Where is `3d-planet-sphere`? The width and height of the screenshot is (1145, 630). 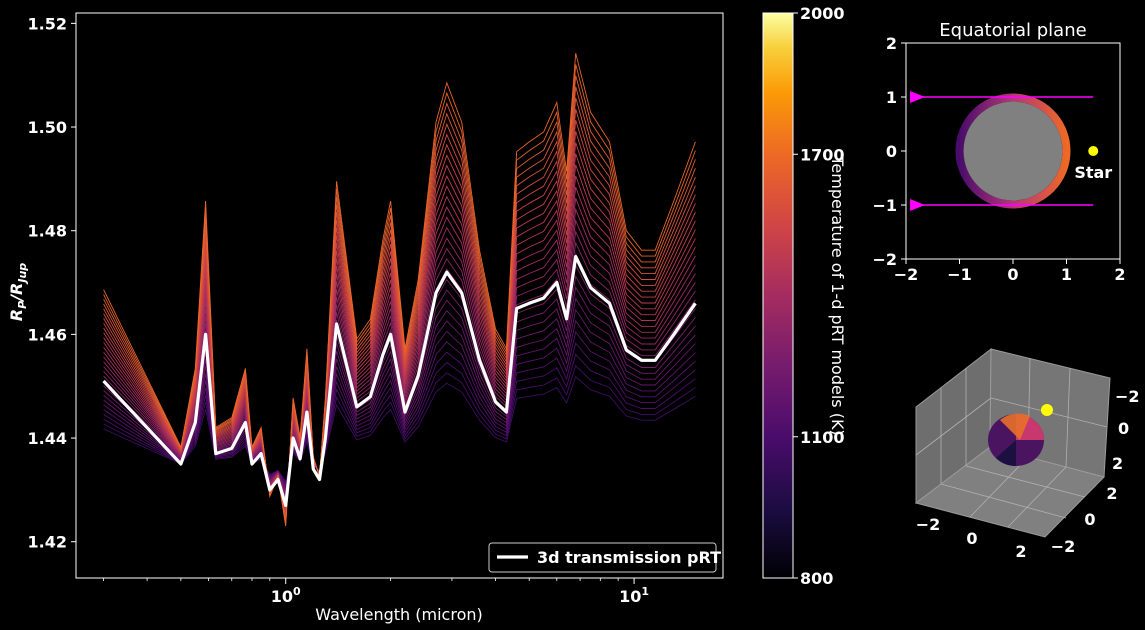
3d-planet-sphere is located at coordinates (1016, 439).